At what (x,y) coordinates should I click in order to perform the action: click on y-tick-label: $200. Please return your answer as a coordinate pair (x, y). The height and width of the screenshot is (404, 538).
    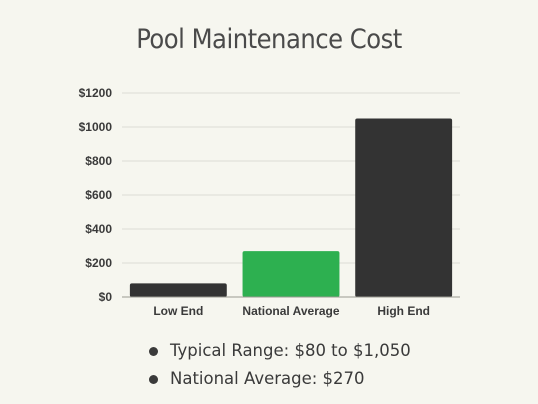
    Looking at the image, I should click on (98, 263).